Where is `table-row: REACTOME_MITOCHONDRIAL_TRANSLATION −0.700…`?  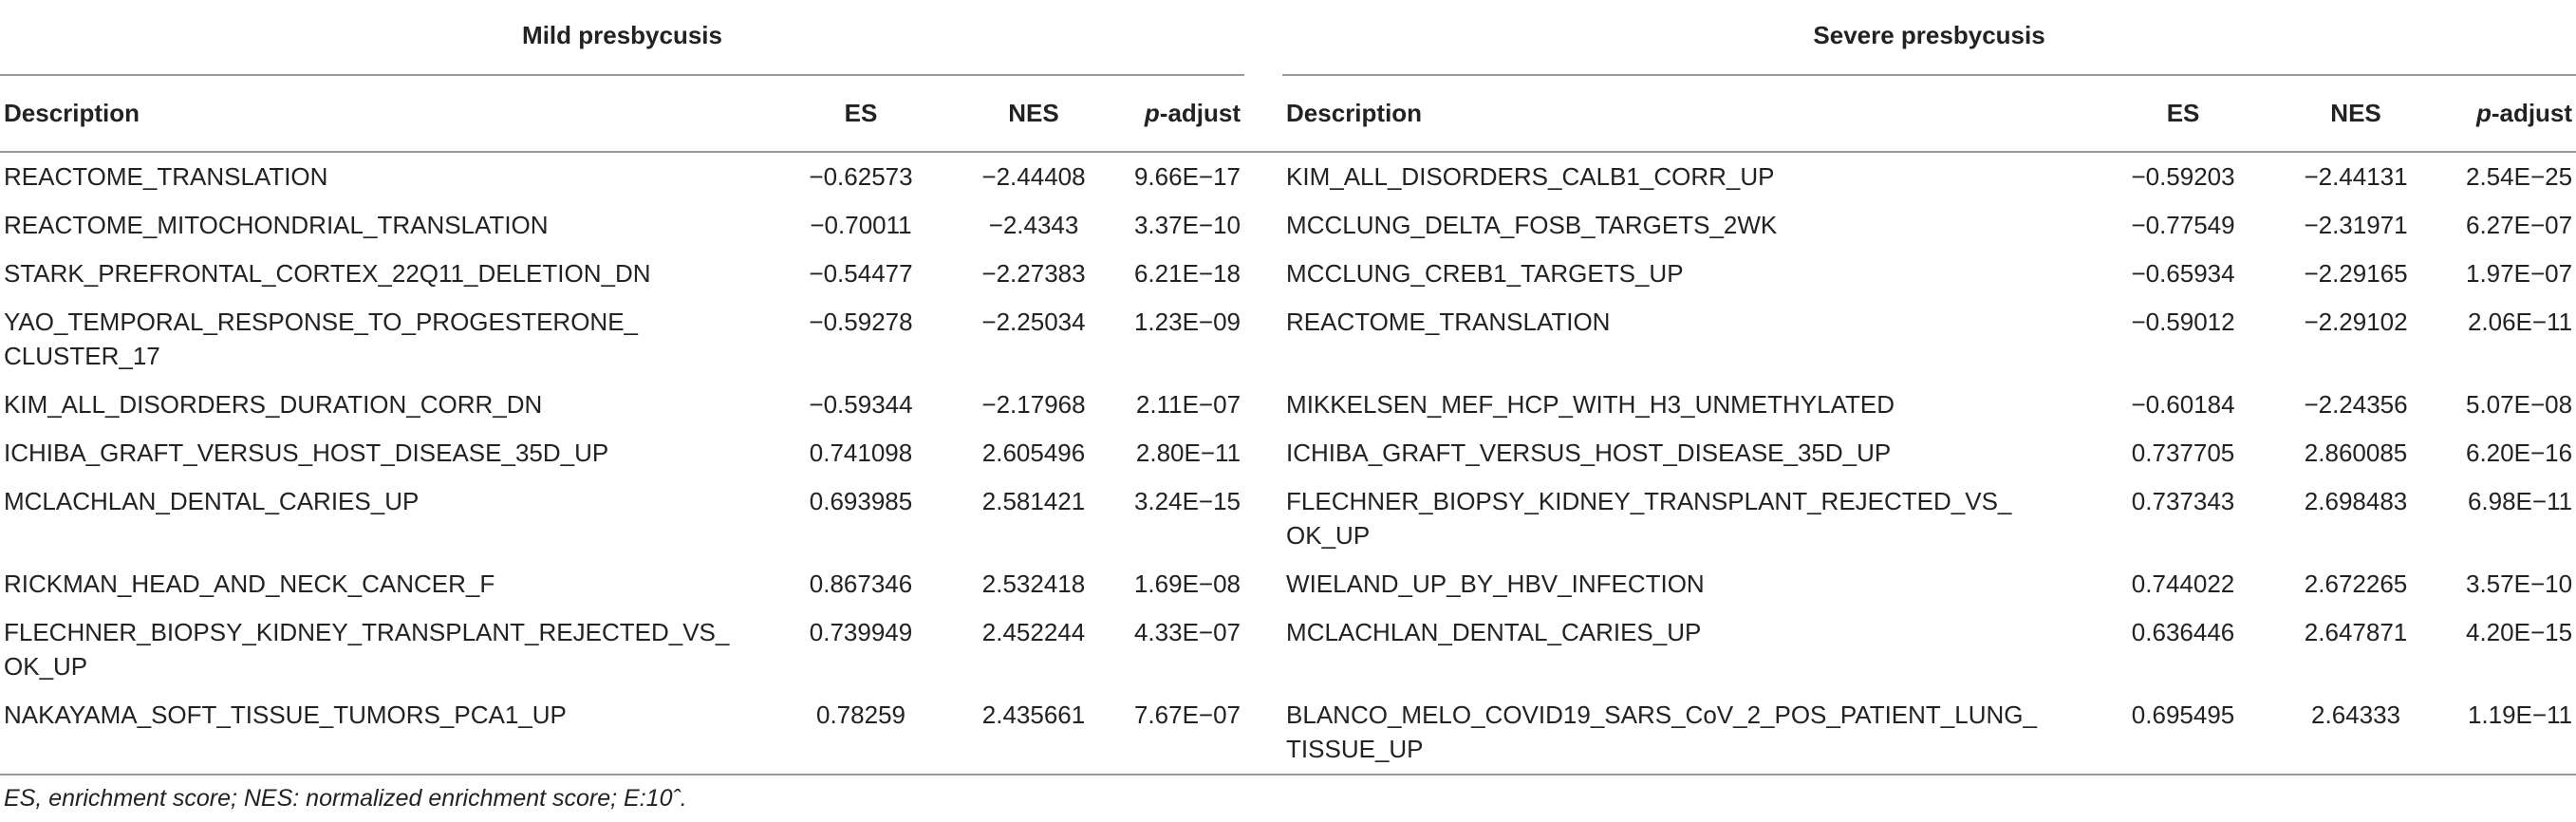
table-row: REACTOME_MITOCHONDRIAL_TRANSLATION −0.700… is located at coordinates (1288, 225).